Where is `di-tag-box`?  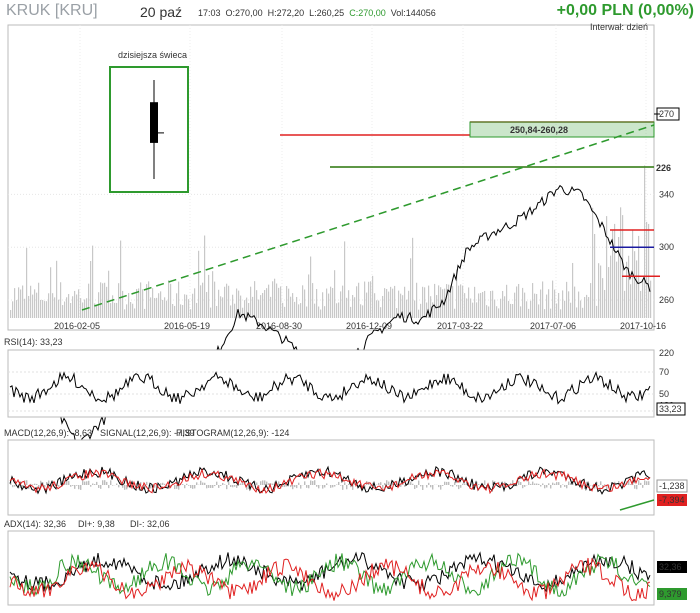
di-tag-box is located at coordinates (672, 594).